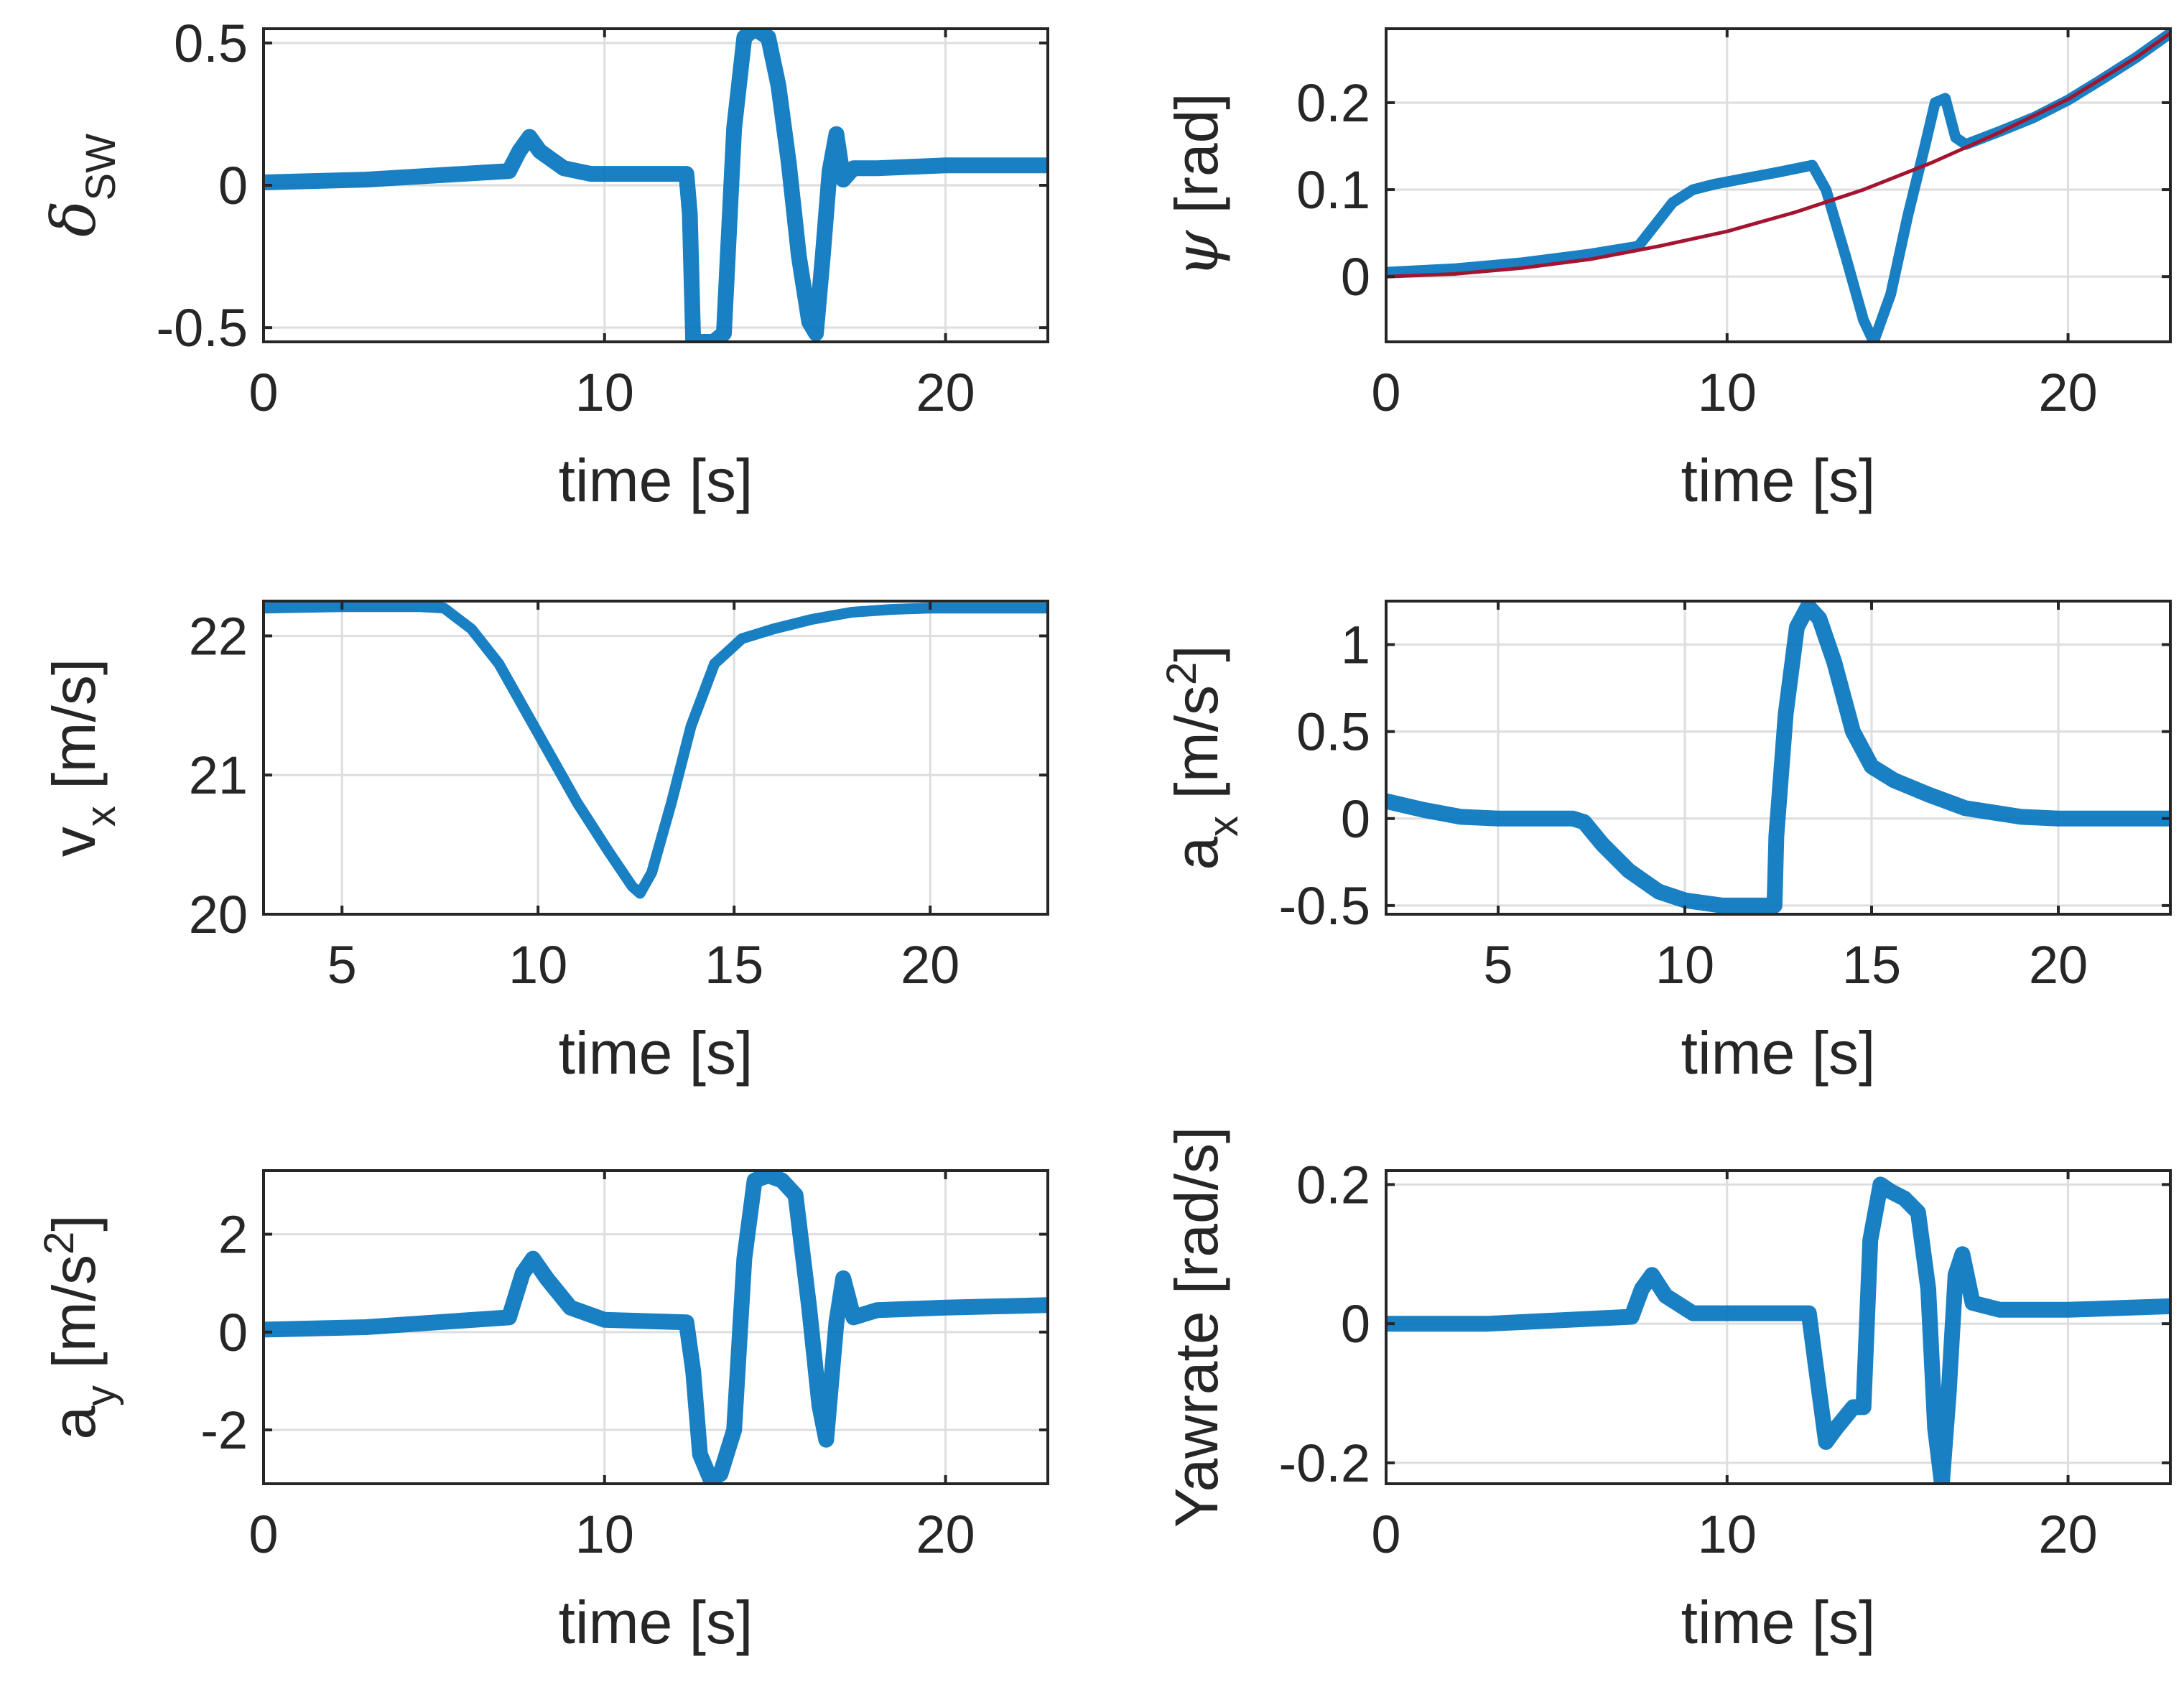  What do you see at coordinates (74, 218) in the screenshot?
I see `y-axis-symbol: δ` at bounding box center [74, 218].